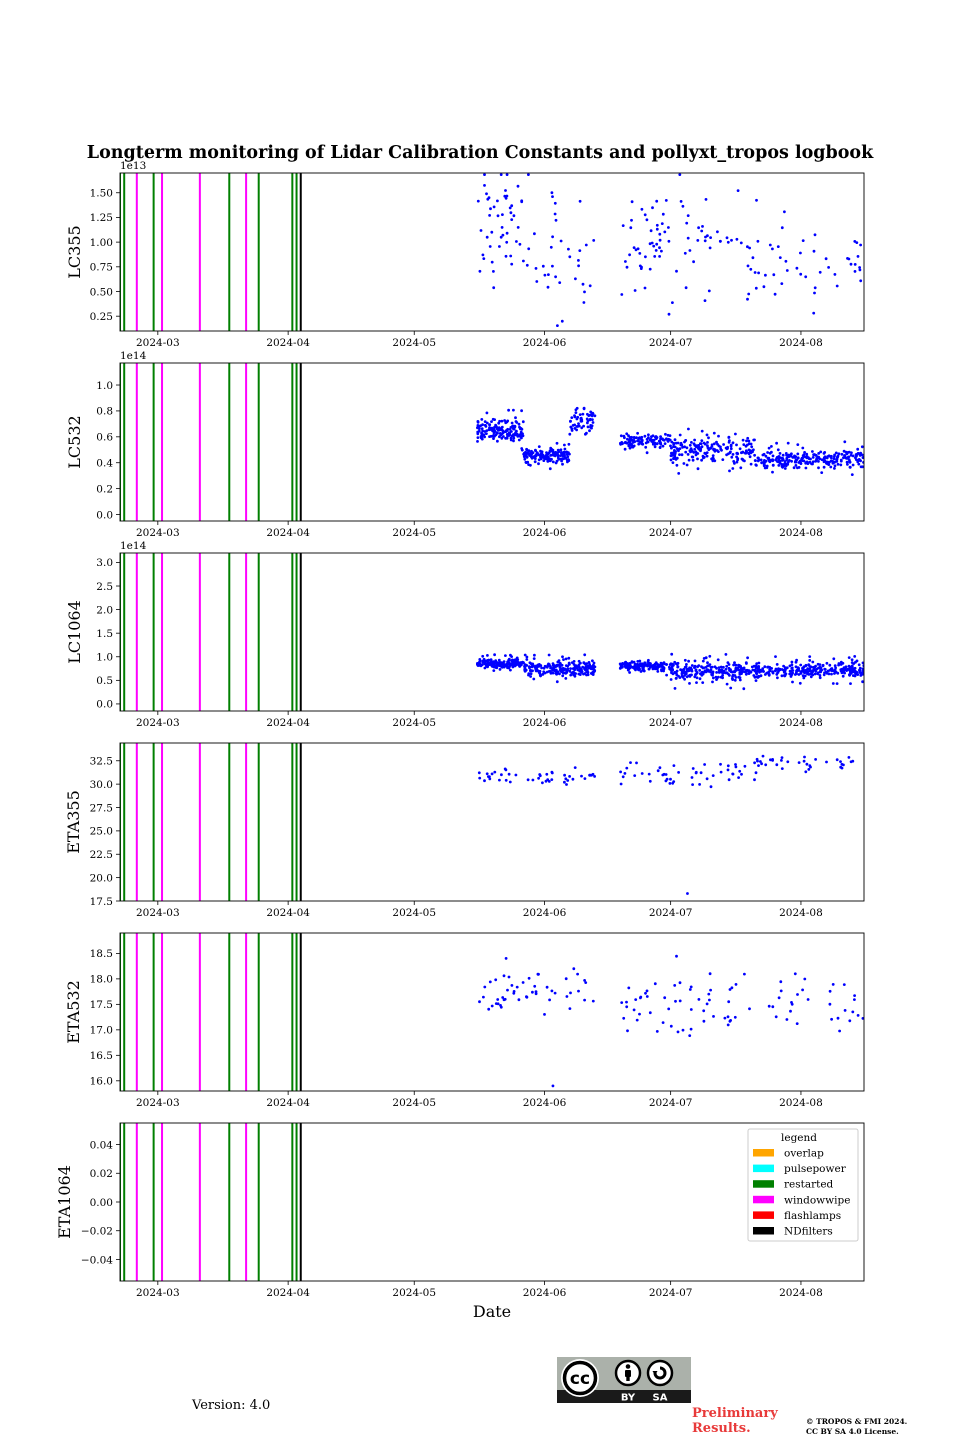  Describe the element at coordinates (104, 587) in the screenshot. I see `y-tick-label: 2.5` at that location.